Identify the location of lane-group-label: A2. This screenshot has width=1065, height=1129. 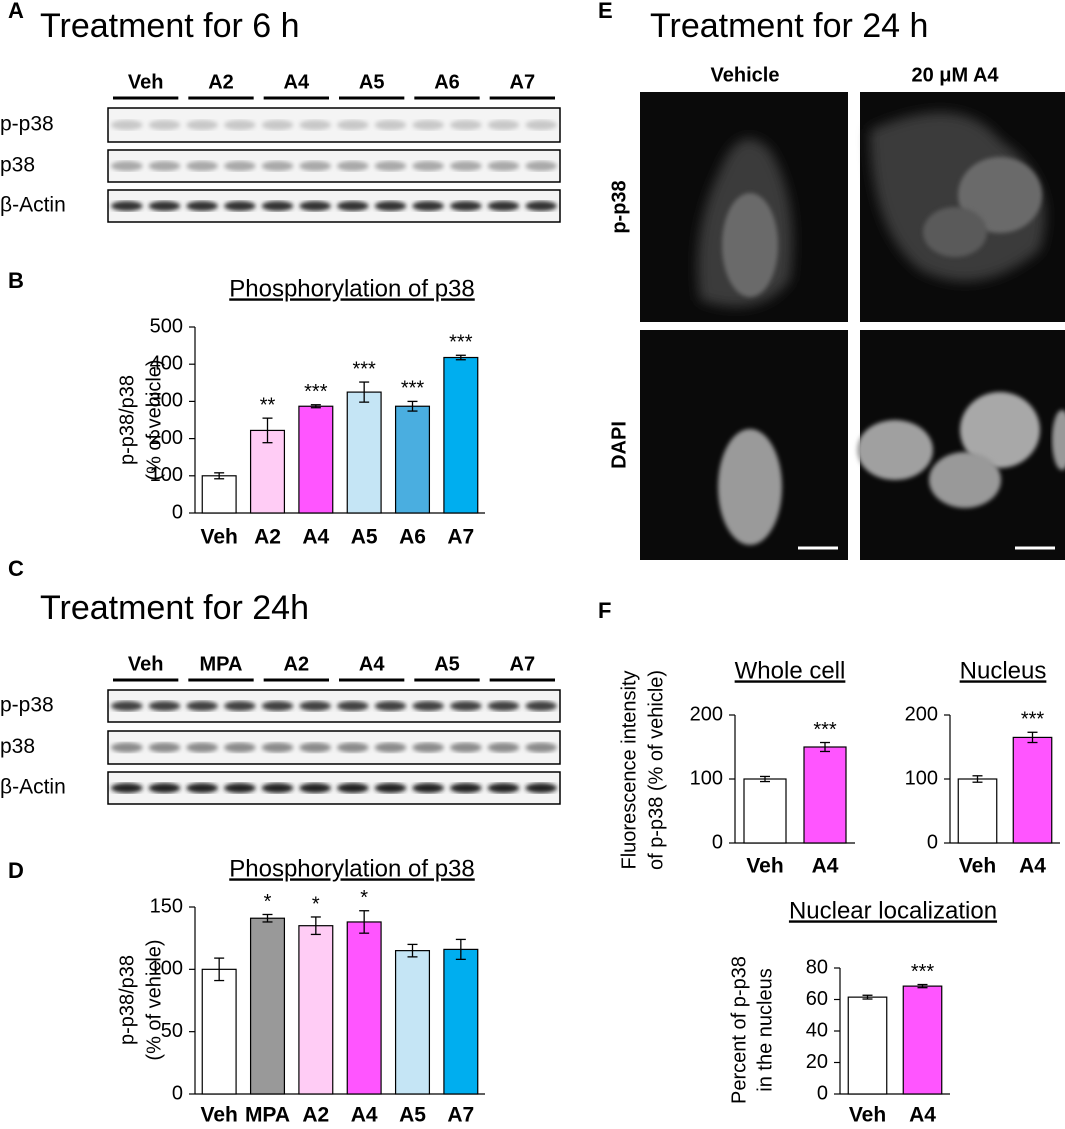
(297, 664).